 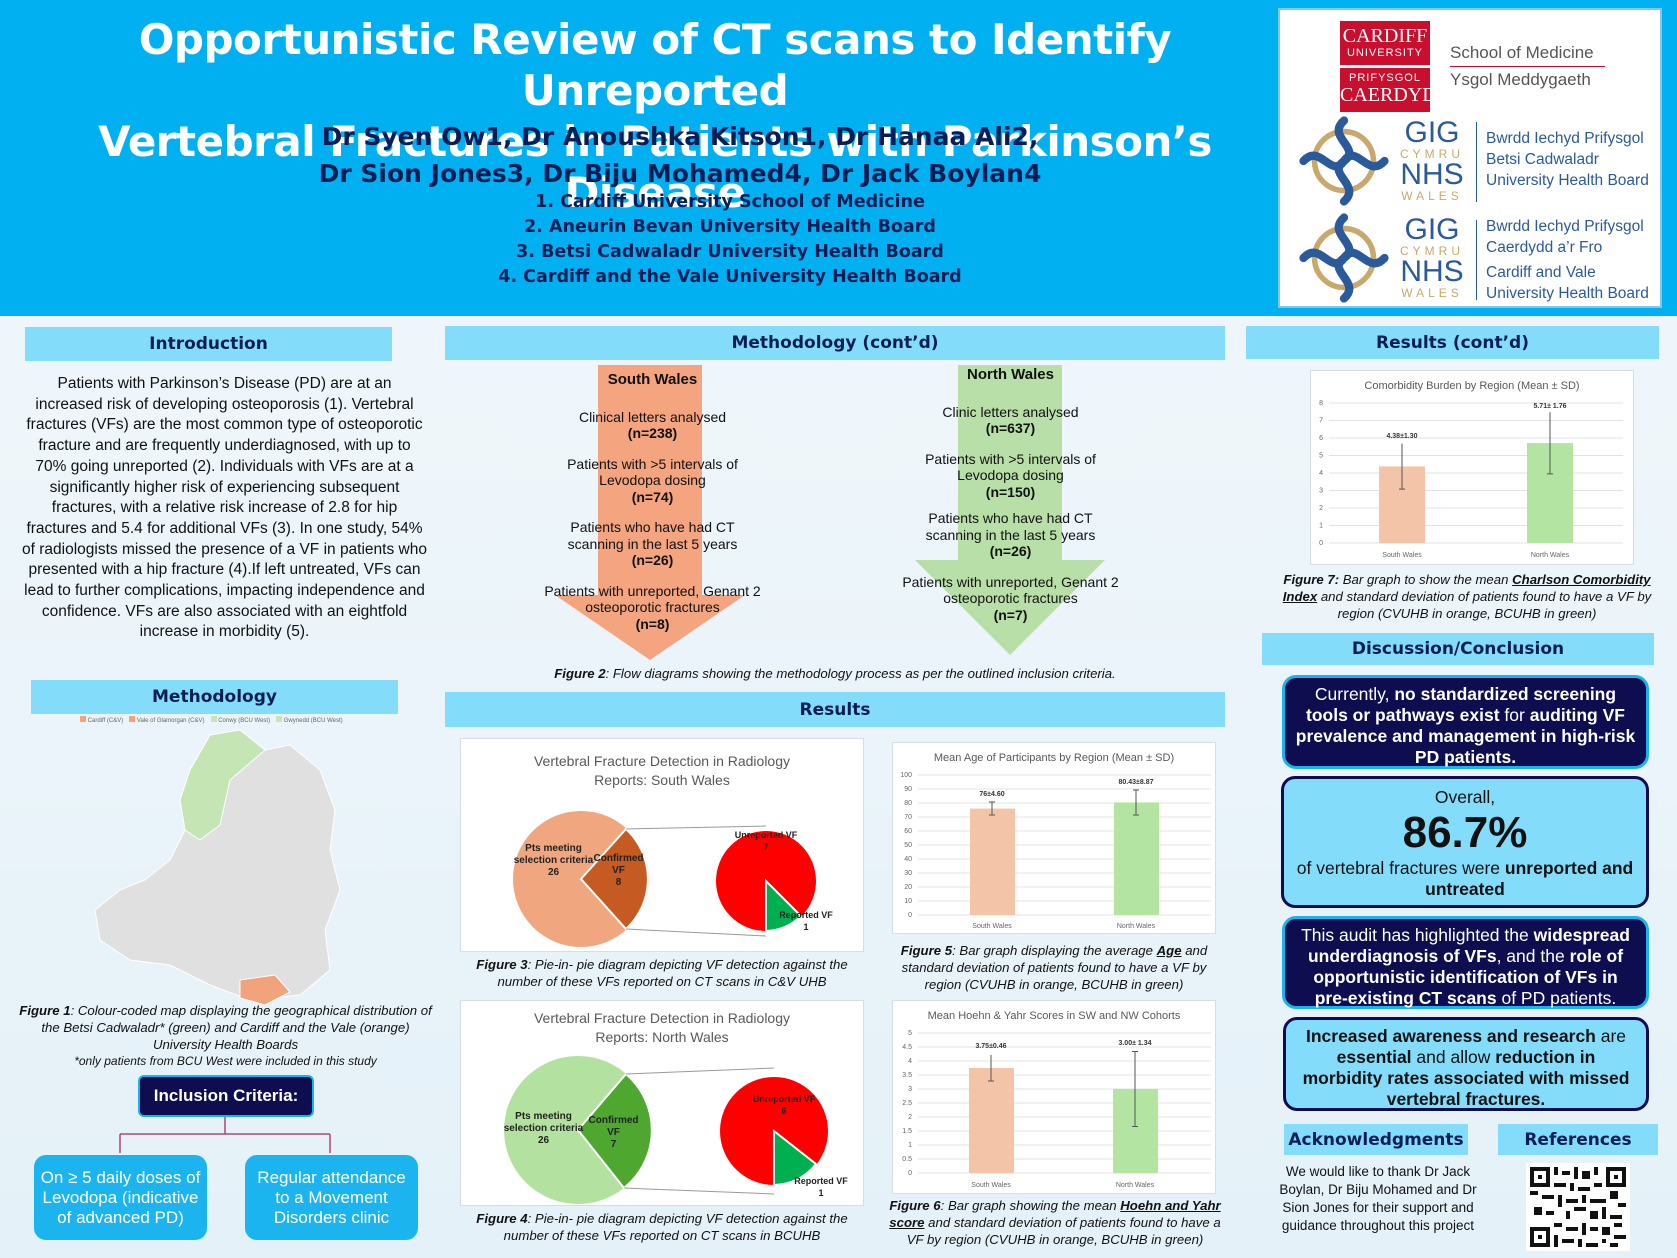 What do you see at coordinates (908, 901) in the screenshot?
I see `svg-text: 10` at bounding box center [908, 901].